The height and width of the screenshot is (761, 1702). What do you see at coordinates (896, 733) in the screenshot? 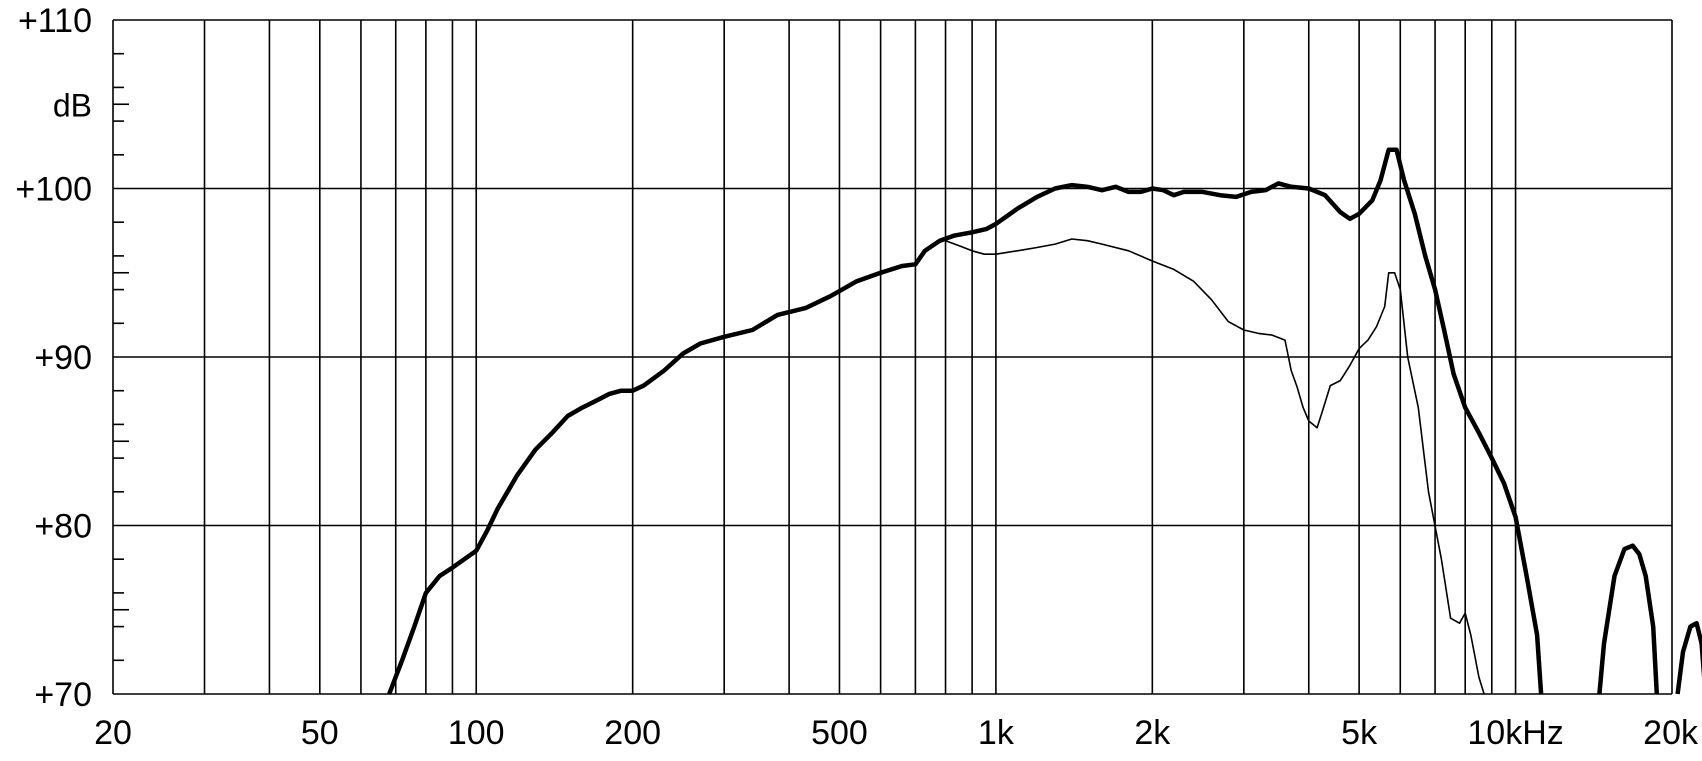
I see `x-axis-tick-labels: 20 50 100 200 500 1k 2k 5k 10kHz 20k` at bounding box center [896, 733].